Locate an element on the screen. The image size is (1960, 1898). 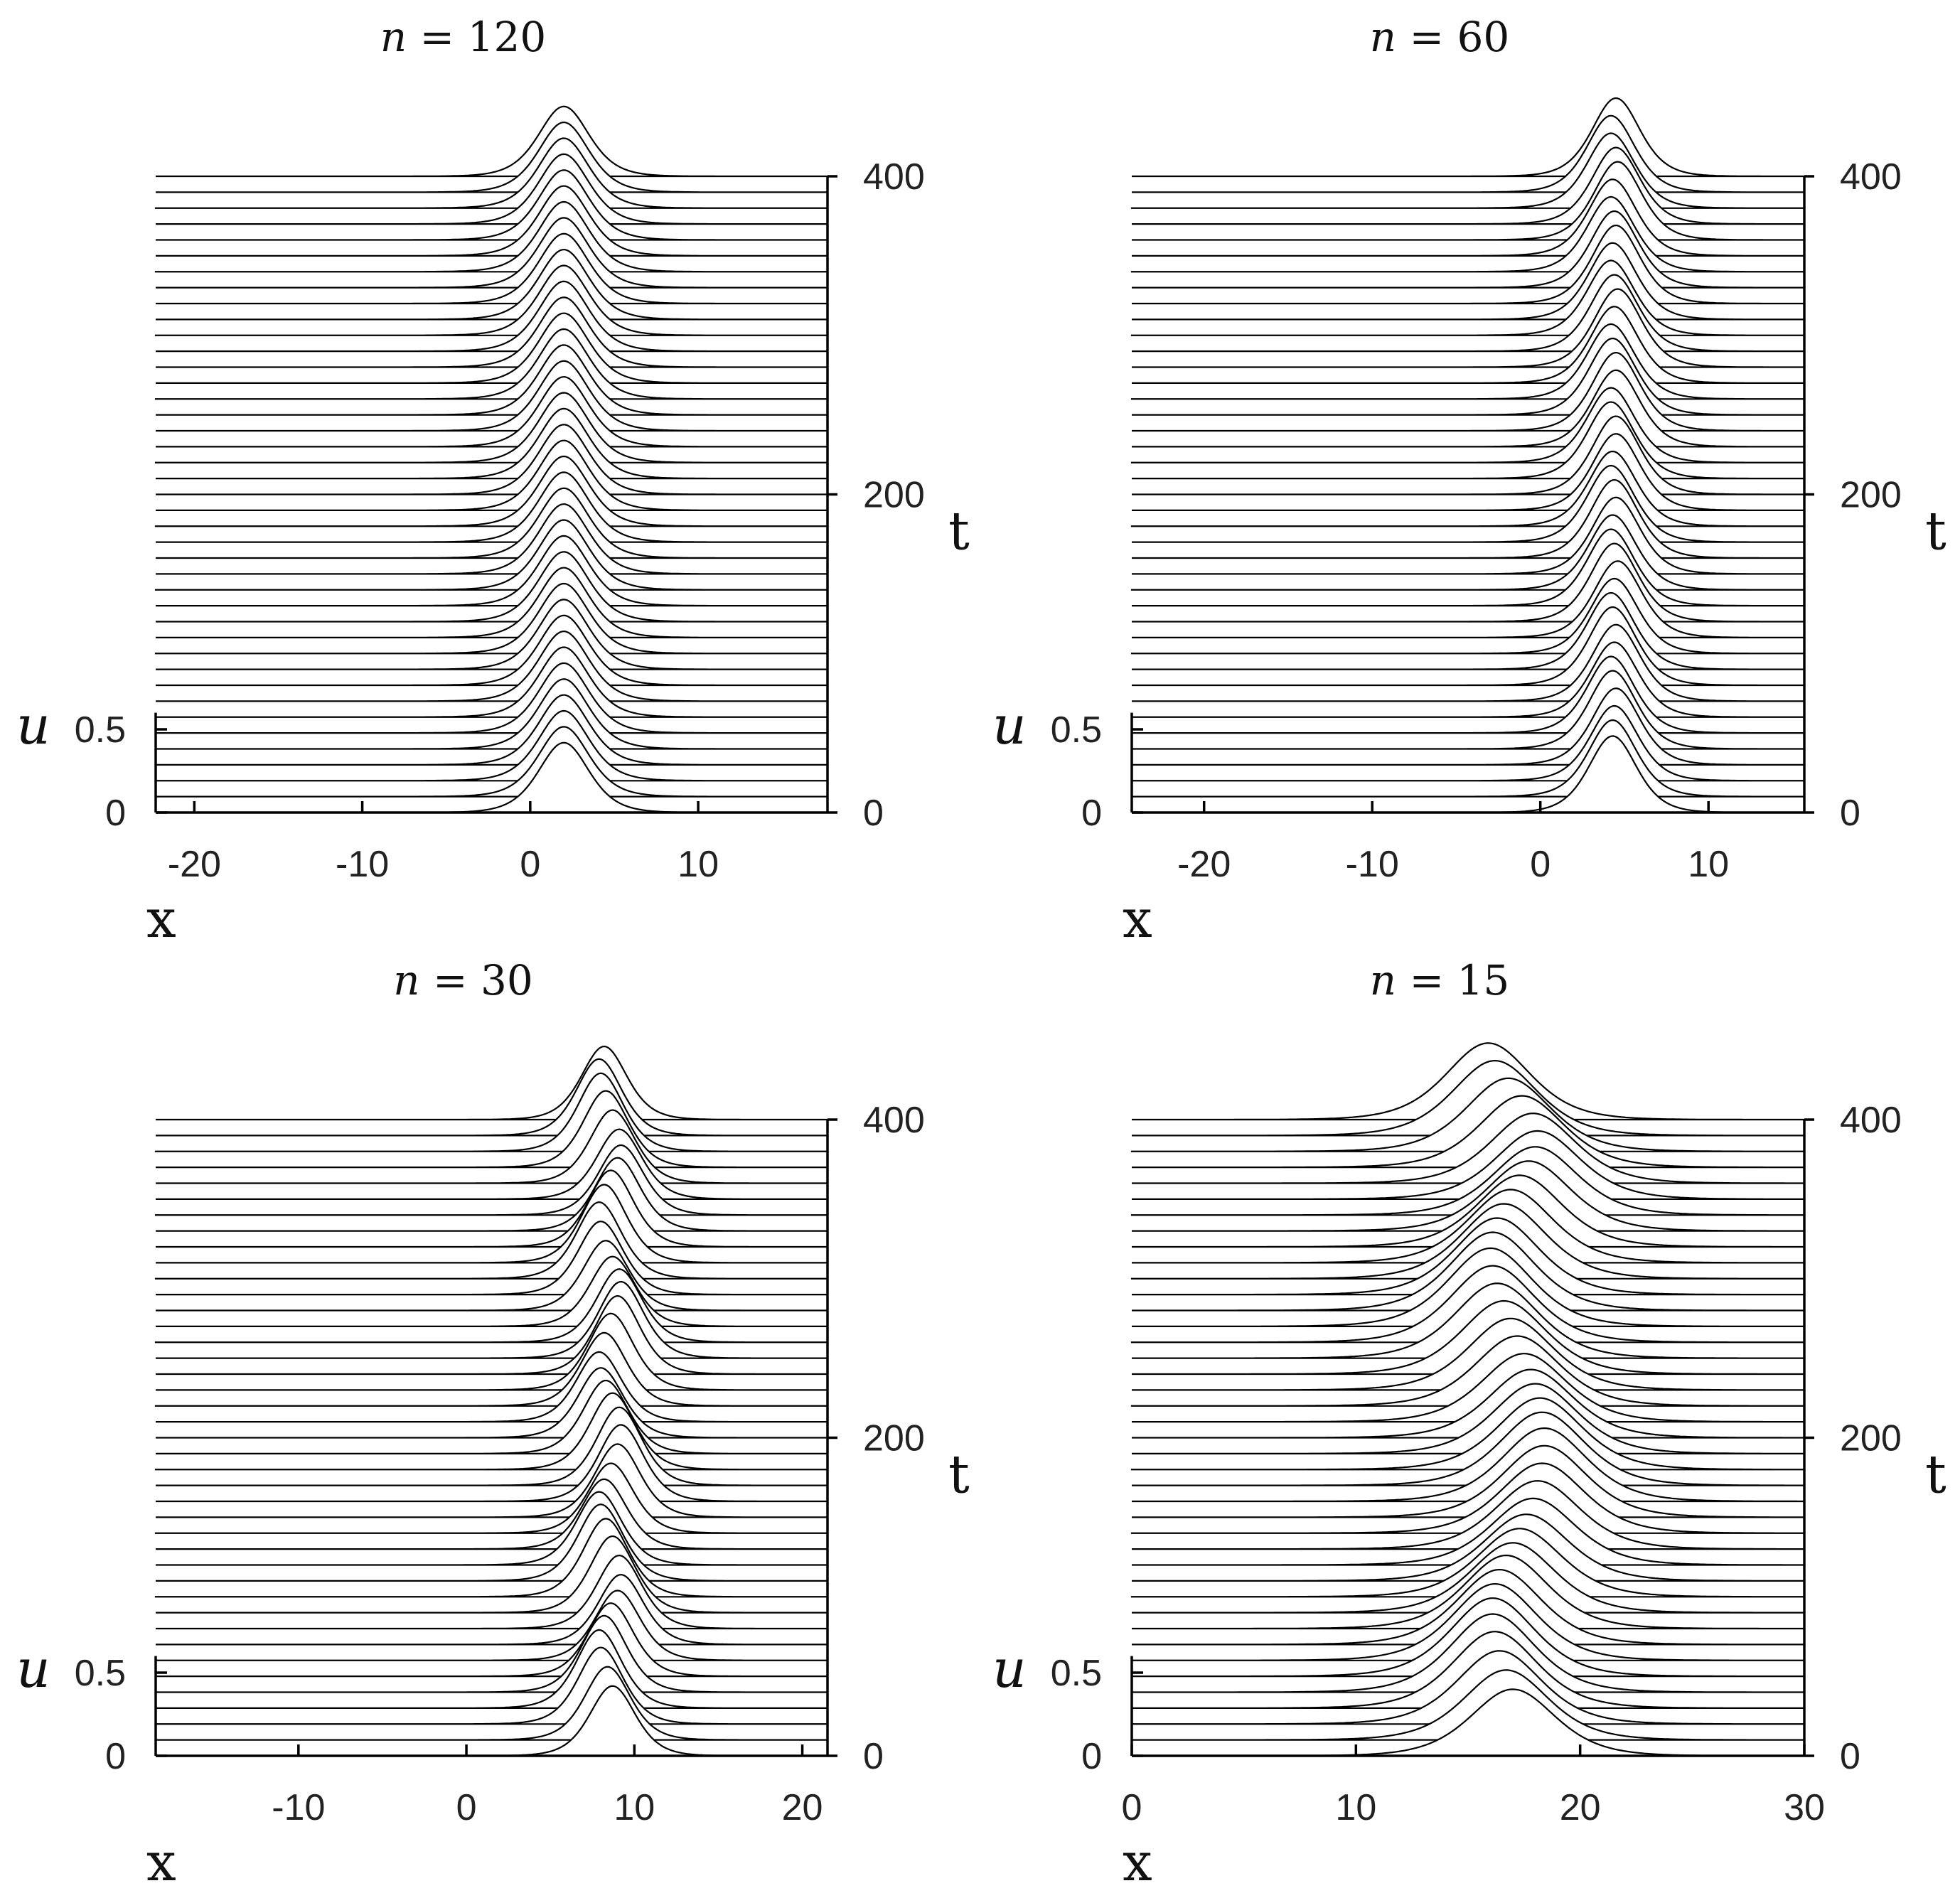
t-tick-label: 200 is located at coordinates (894, 1438).